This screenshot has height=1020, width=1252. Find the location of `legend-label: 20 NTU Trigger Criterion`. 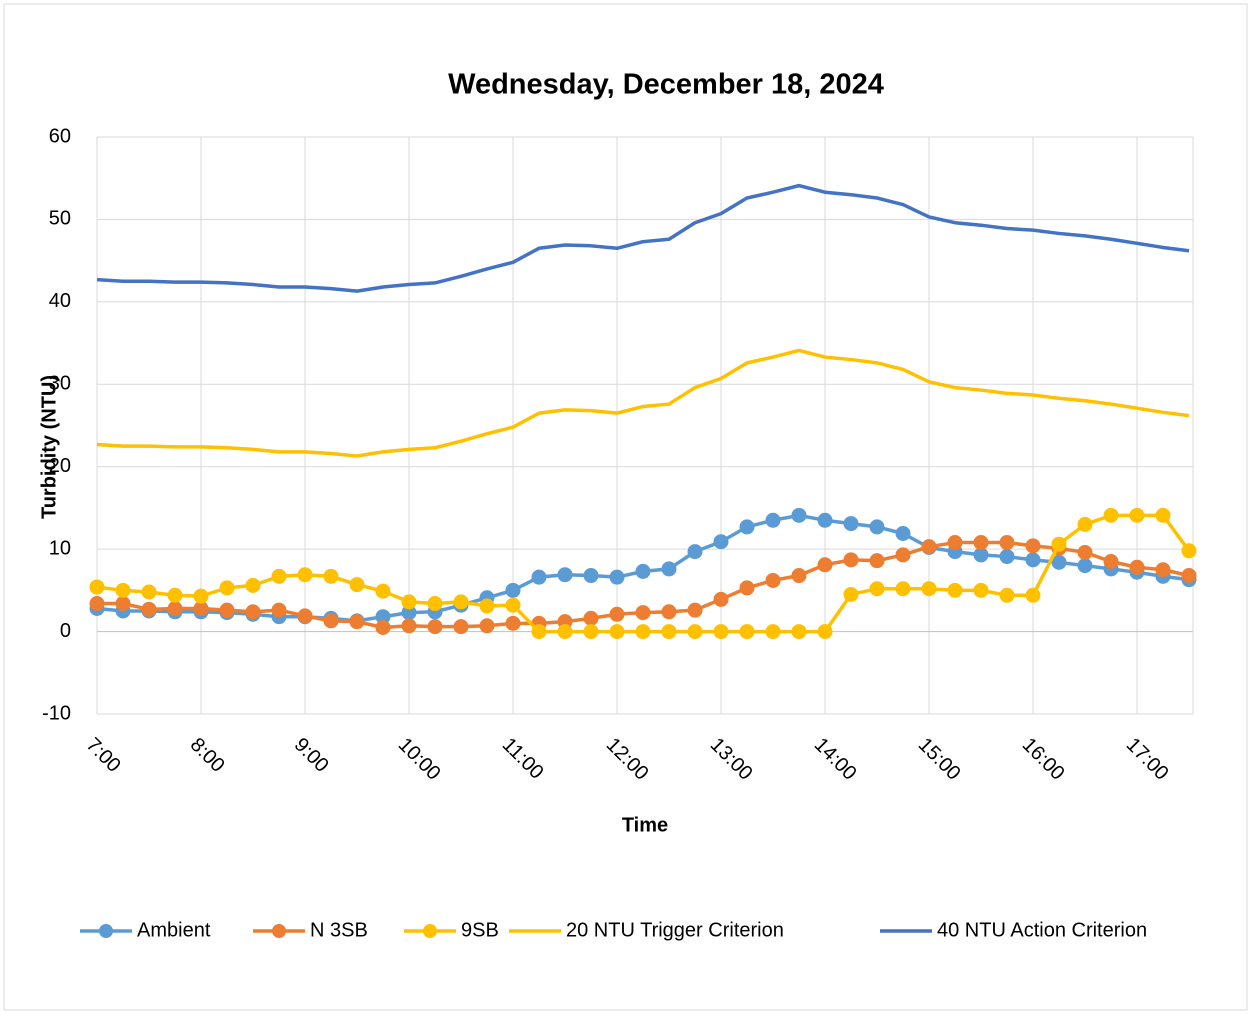

legend-label: 20 NTU Trigger Criterion is located at coordinates (675, 930).